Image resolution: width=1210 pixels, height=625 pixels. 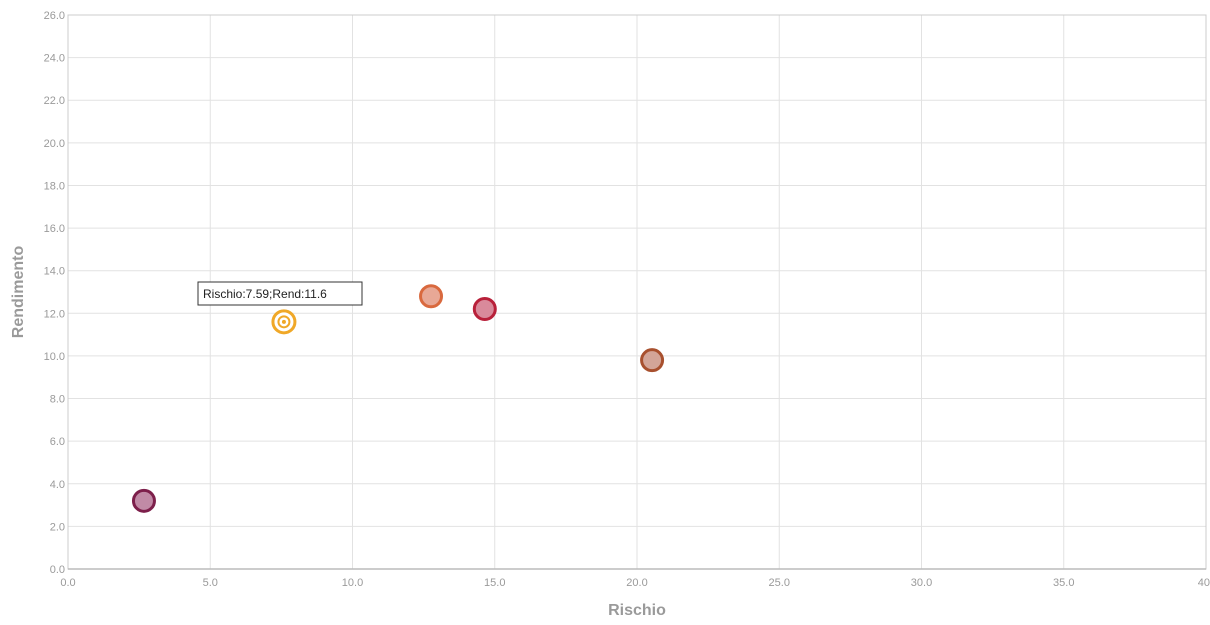 What do you see at coordinates (54, 144) in the screenshot?
I see `y-tick-label: 20.0` at bounding box center [54, 144].